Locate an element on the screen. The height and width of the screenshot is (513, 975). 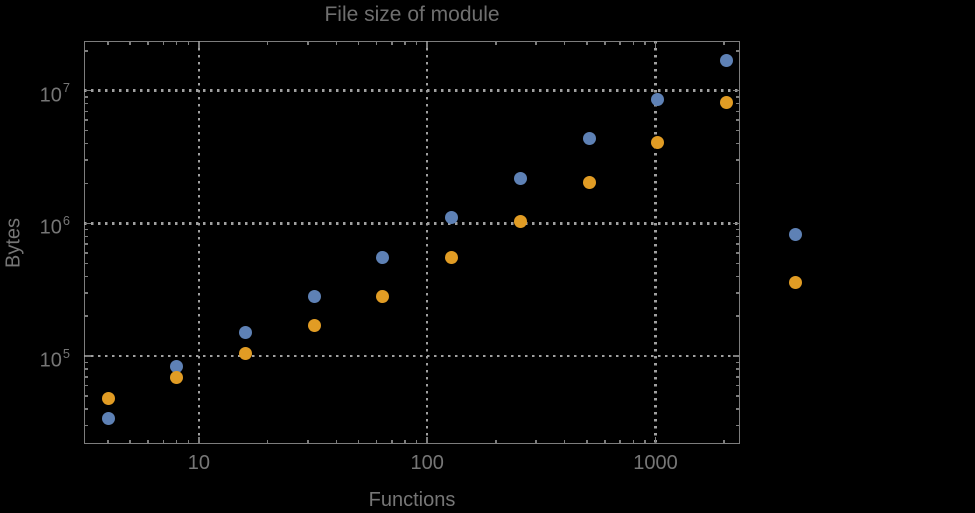
y-tick-exponent: 5 is located at coordinates (66, 353).